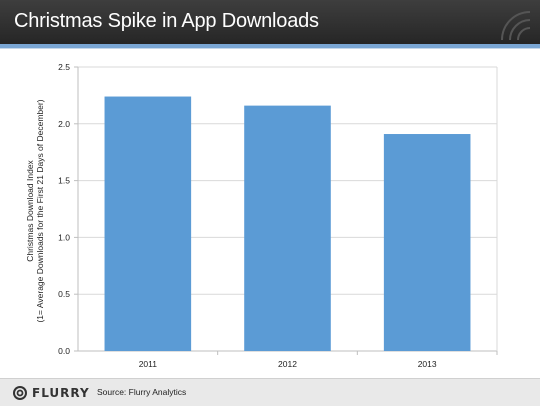 The image size is (540, 406). I want to click on y-tick-label: 0.5, so click(64, 294).